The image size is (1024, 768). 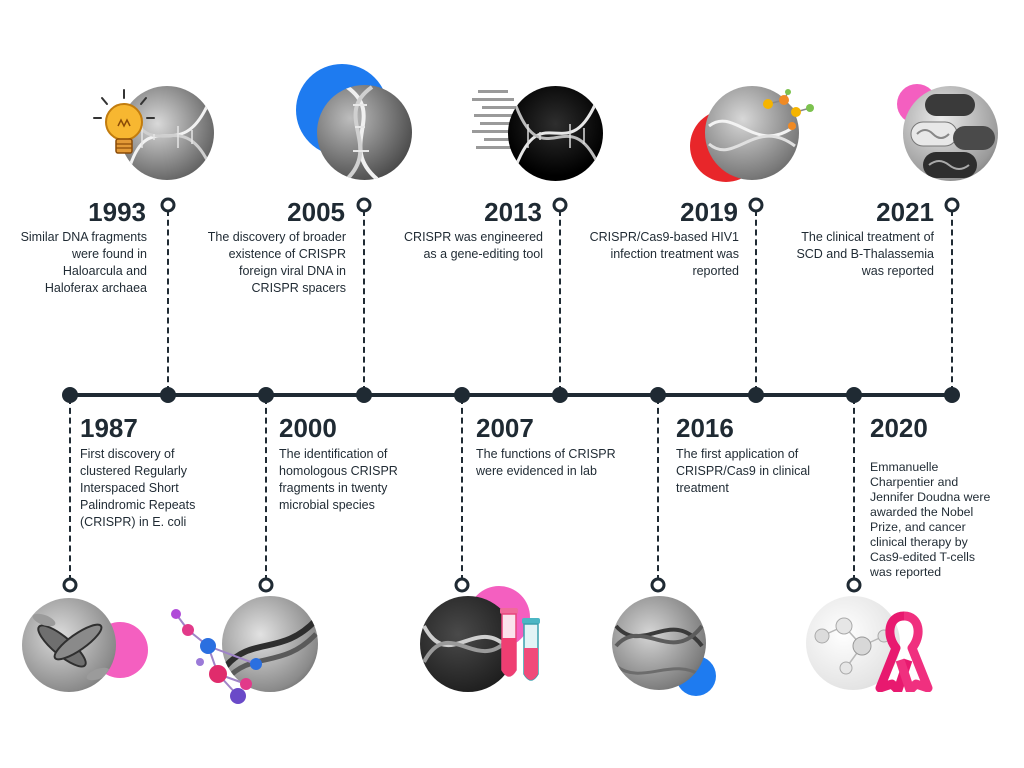 What do you see at coordinates (364, 301) in the screenshot?
I see `connector-2005` at bounding box center [364, 301].